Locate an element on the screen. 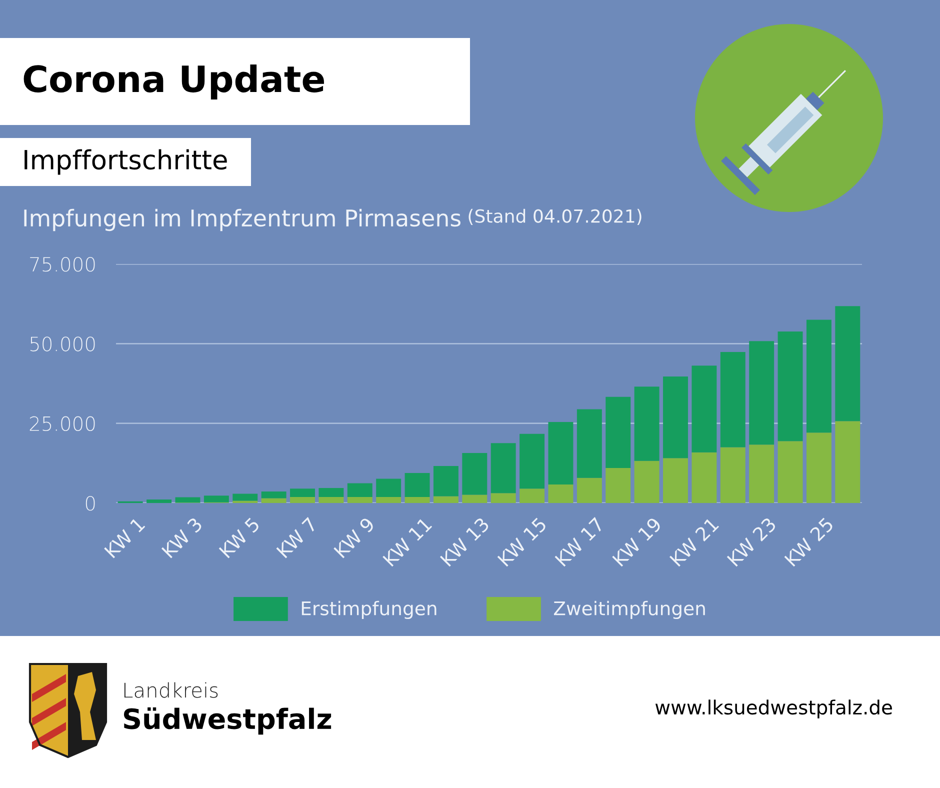 This screenshot has width=940, height=788. x-tick-label: KW 9 is located at coordinates (354, 537).